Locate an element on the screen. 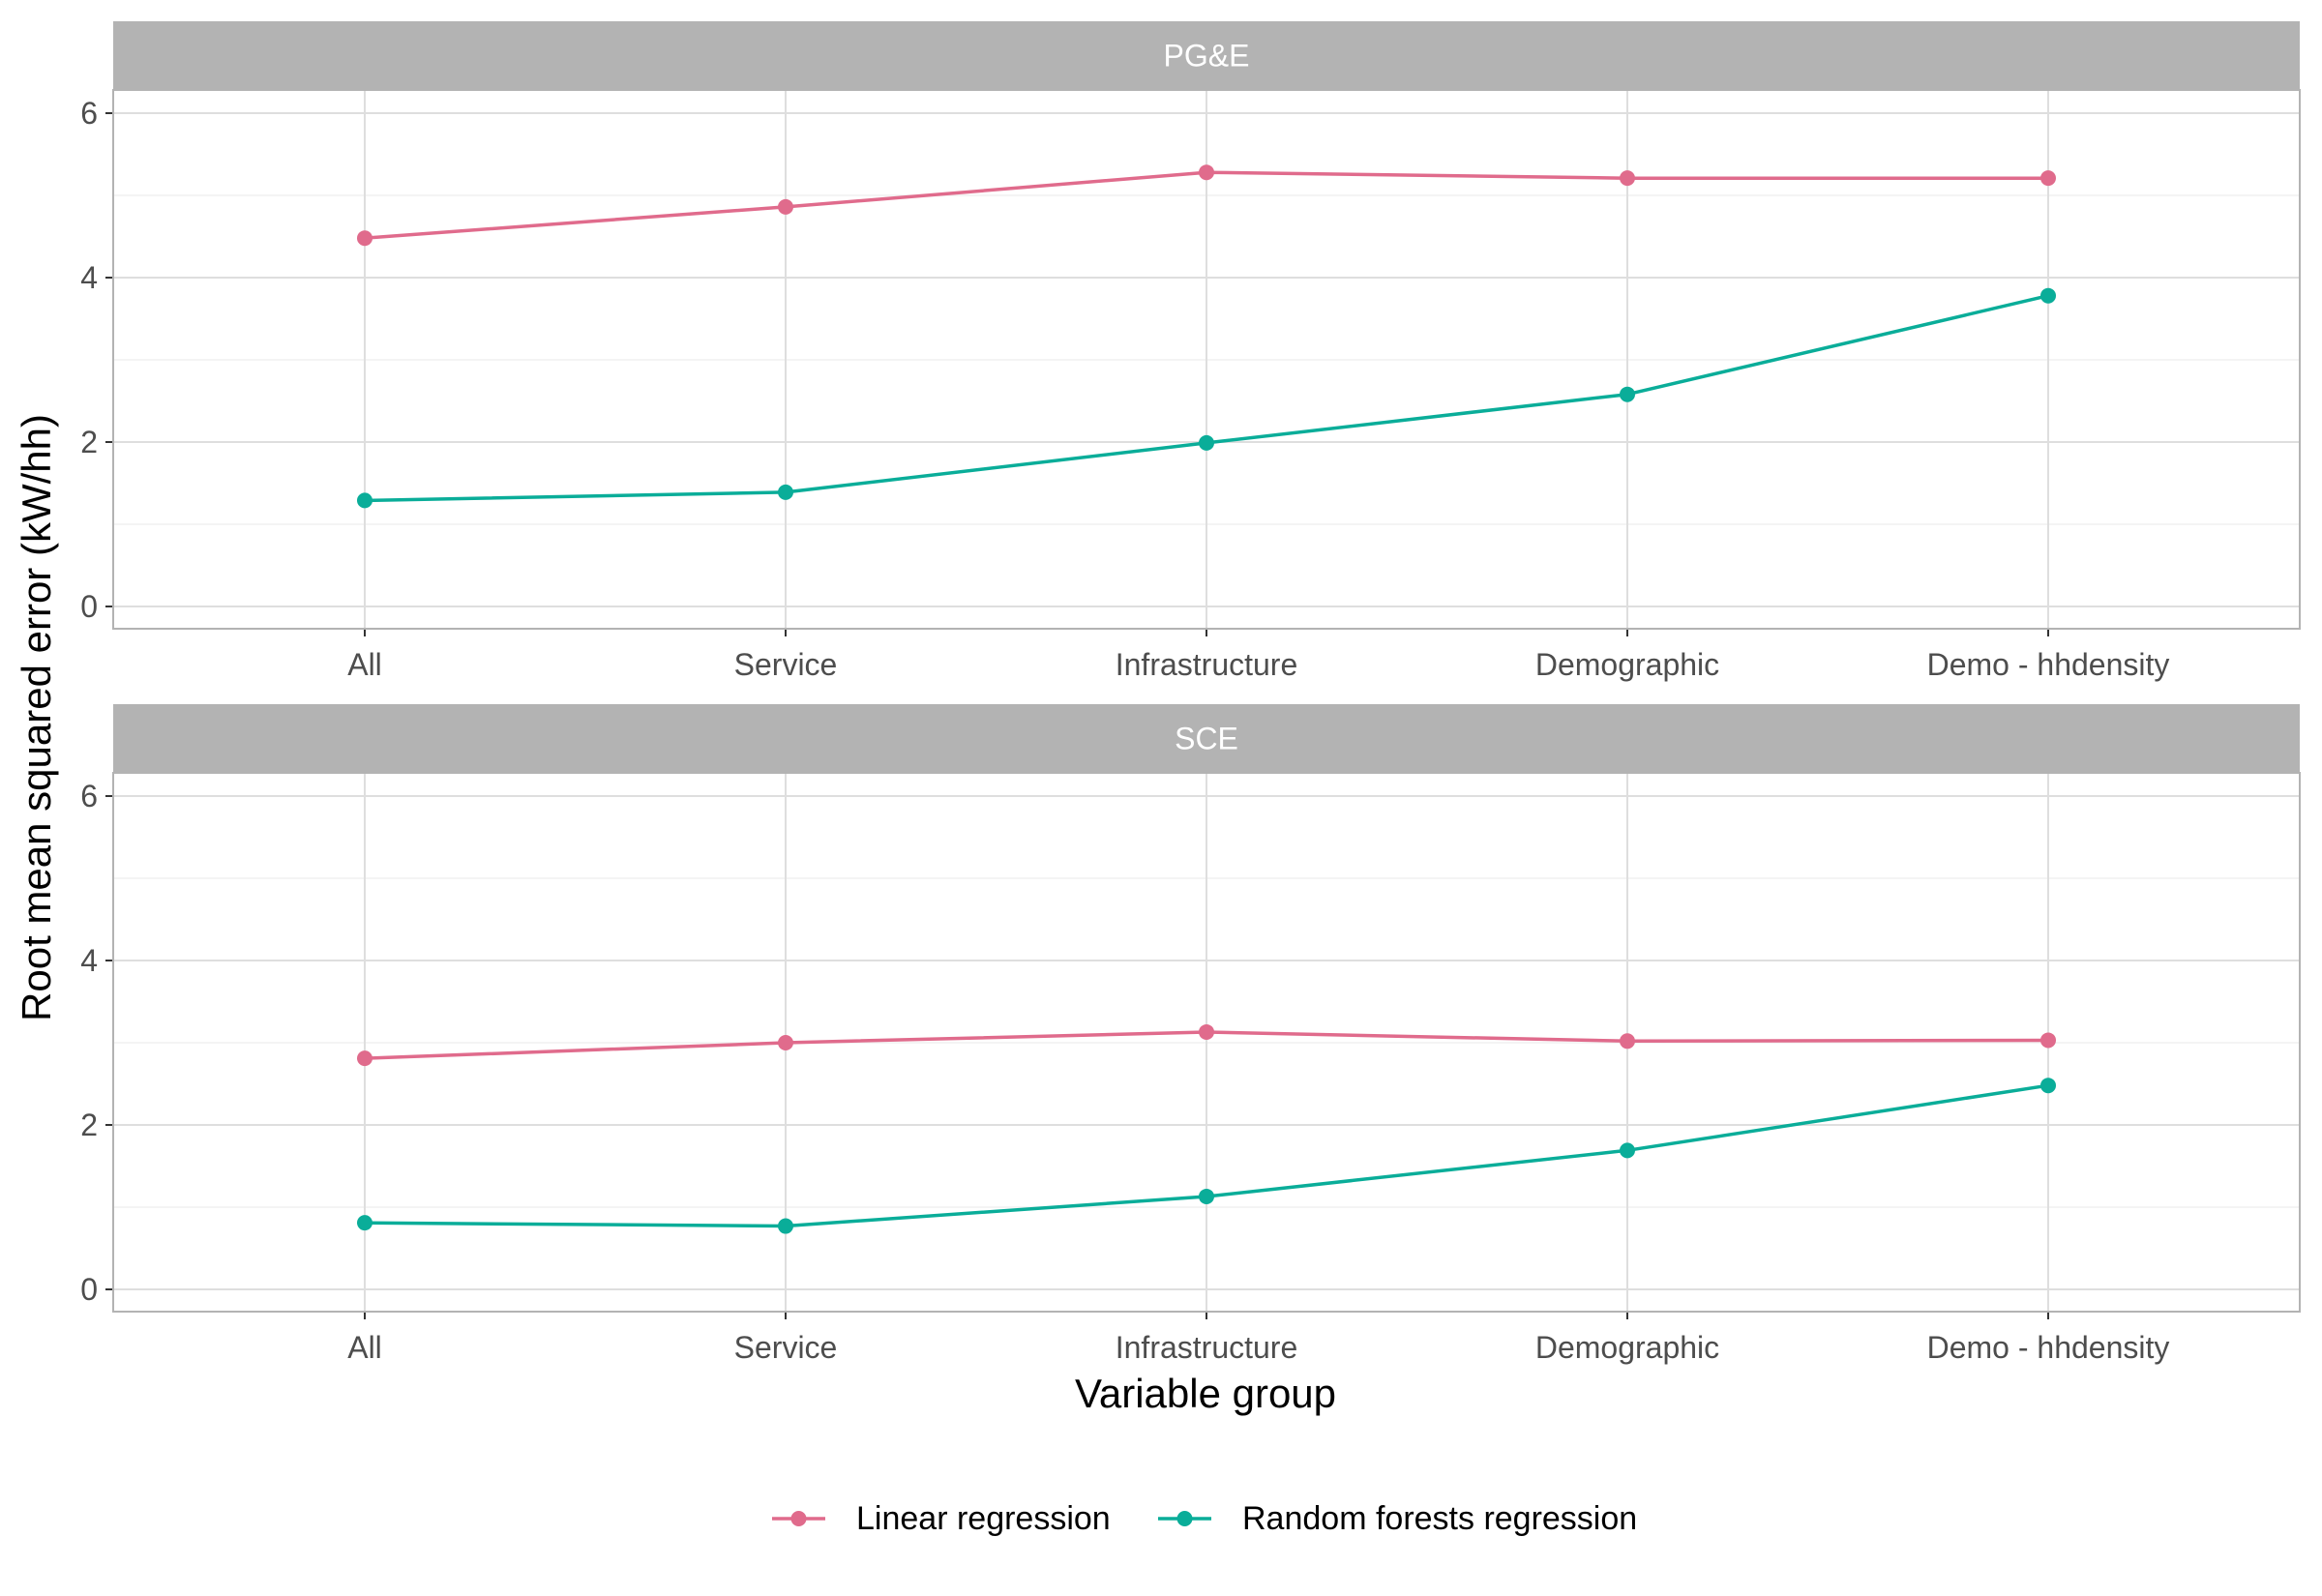 This screenshot has height=1596, width=2322. facet-strip-label: SCE is located at coordinates (1206, 739).